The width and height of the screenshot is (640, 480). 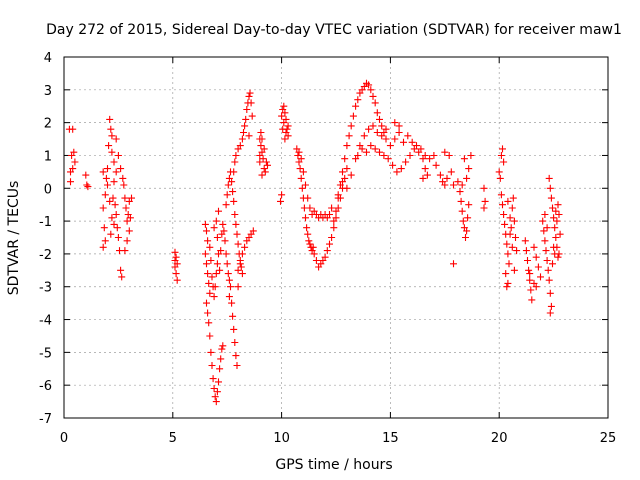 What do you see at coordinates (48, 58) in the screenshot?
I see `y-tick-label: 4` at bounding box center [48, 58].